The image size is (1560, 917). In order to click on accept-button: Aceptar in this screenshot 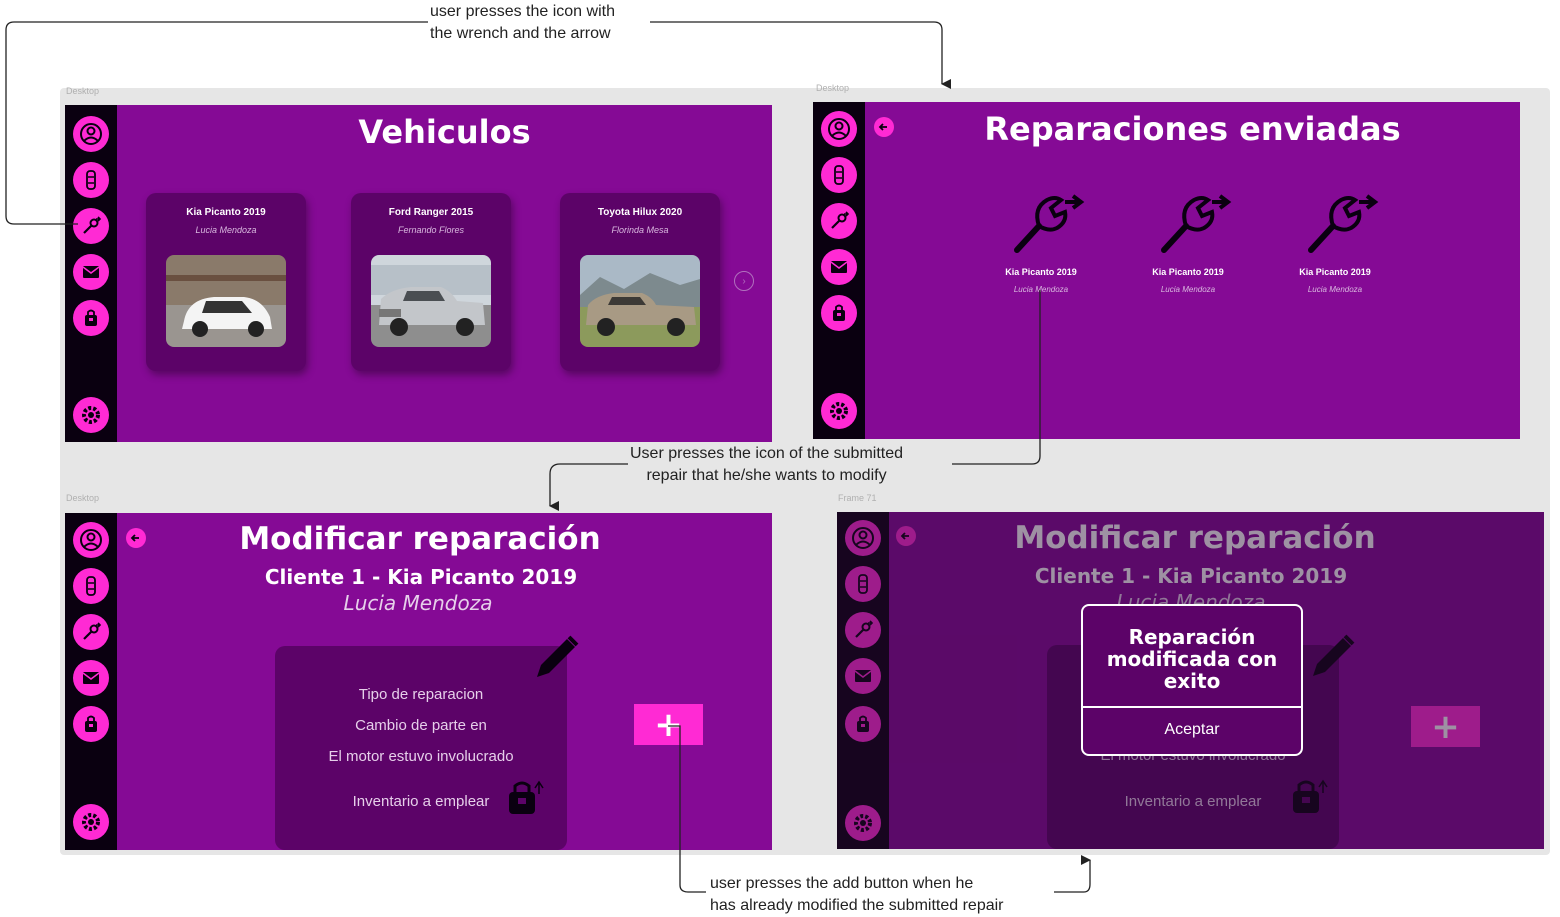, I will do `click(1192, 729)`.